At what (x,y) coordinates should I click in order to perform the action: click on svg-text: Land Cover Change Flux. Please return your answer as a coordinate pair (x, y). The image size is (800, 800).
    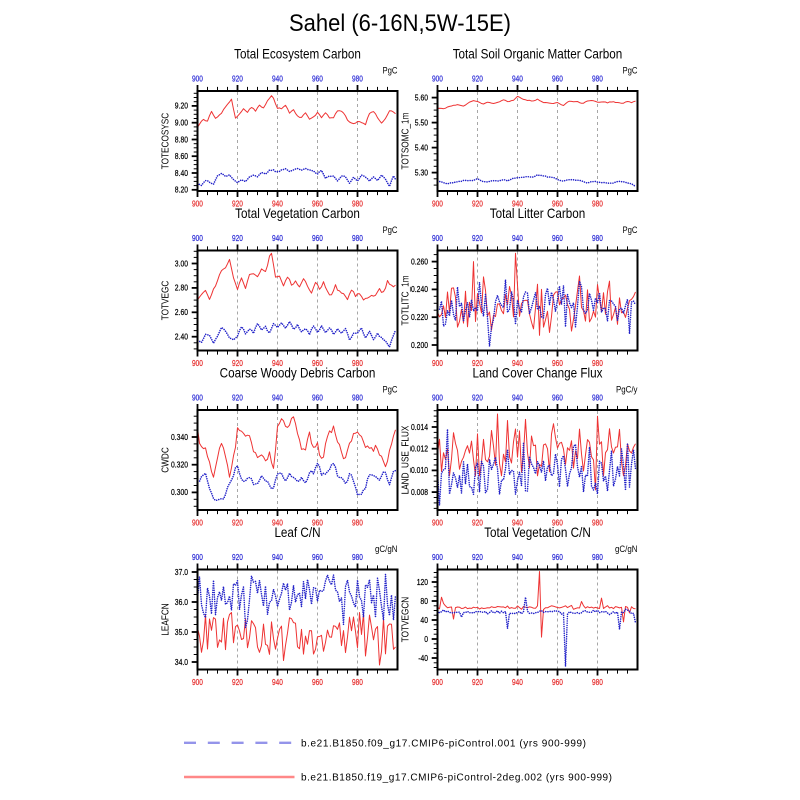
    Looking at the image, I should click on (538, 373).